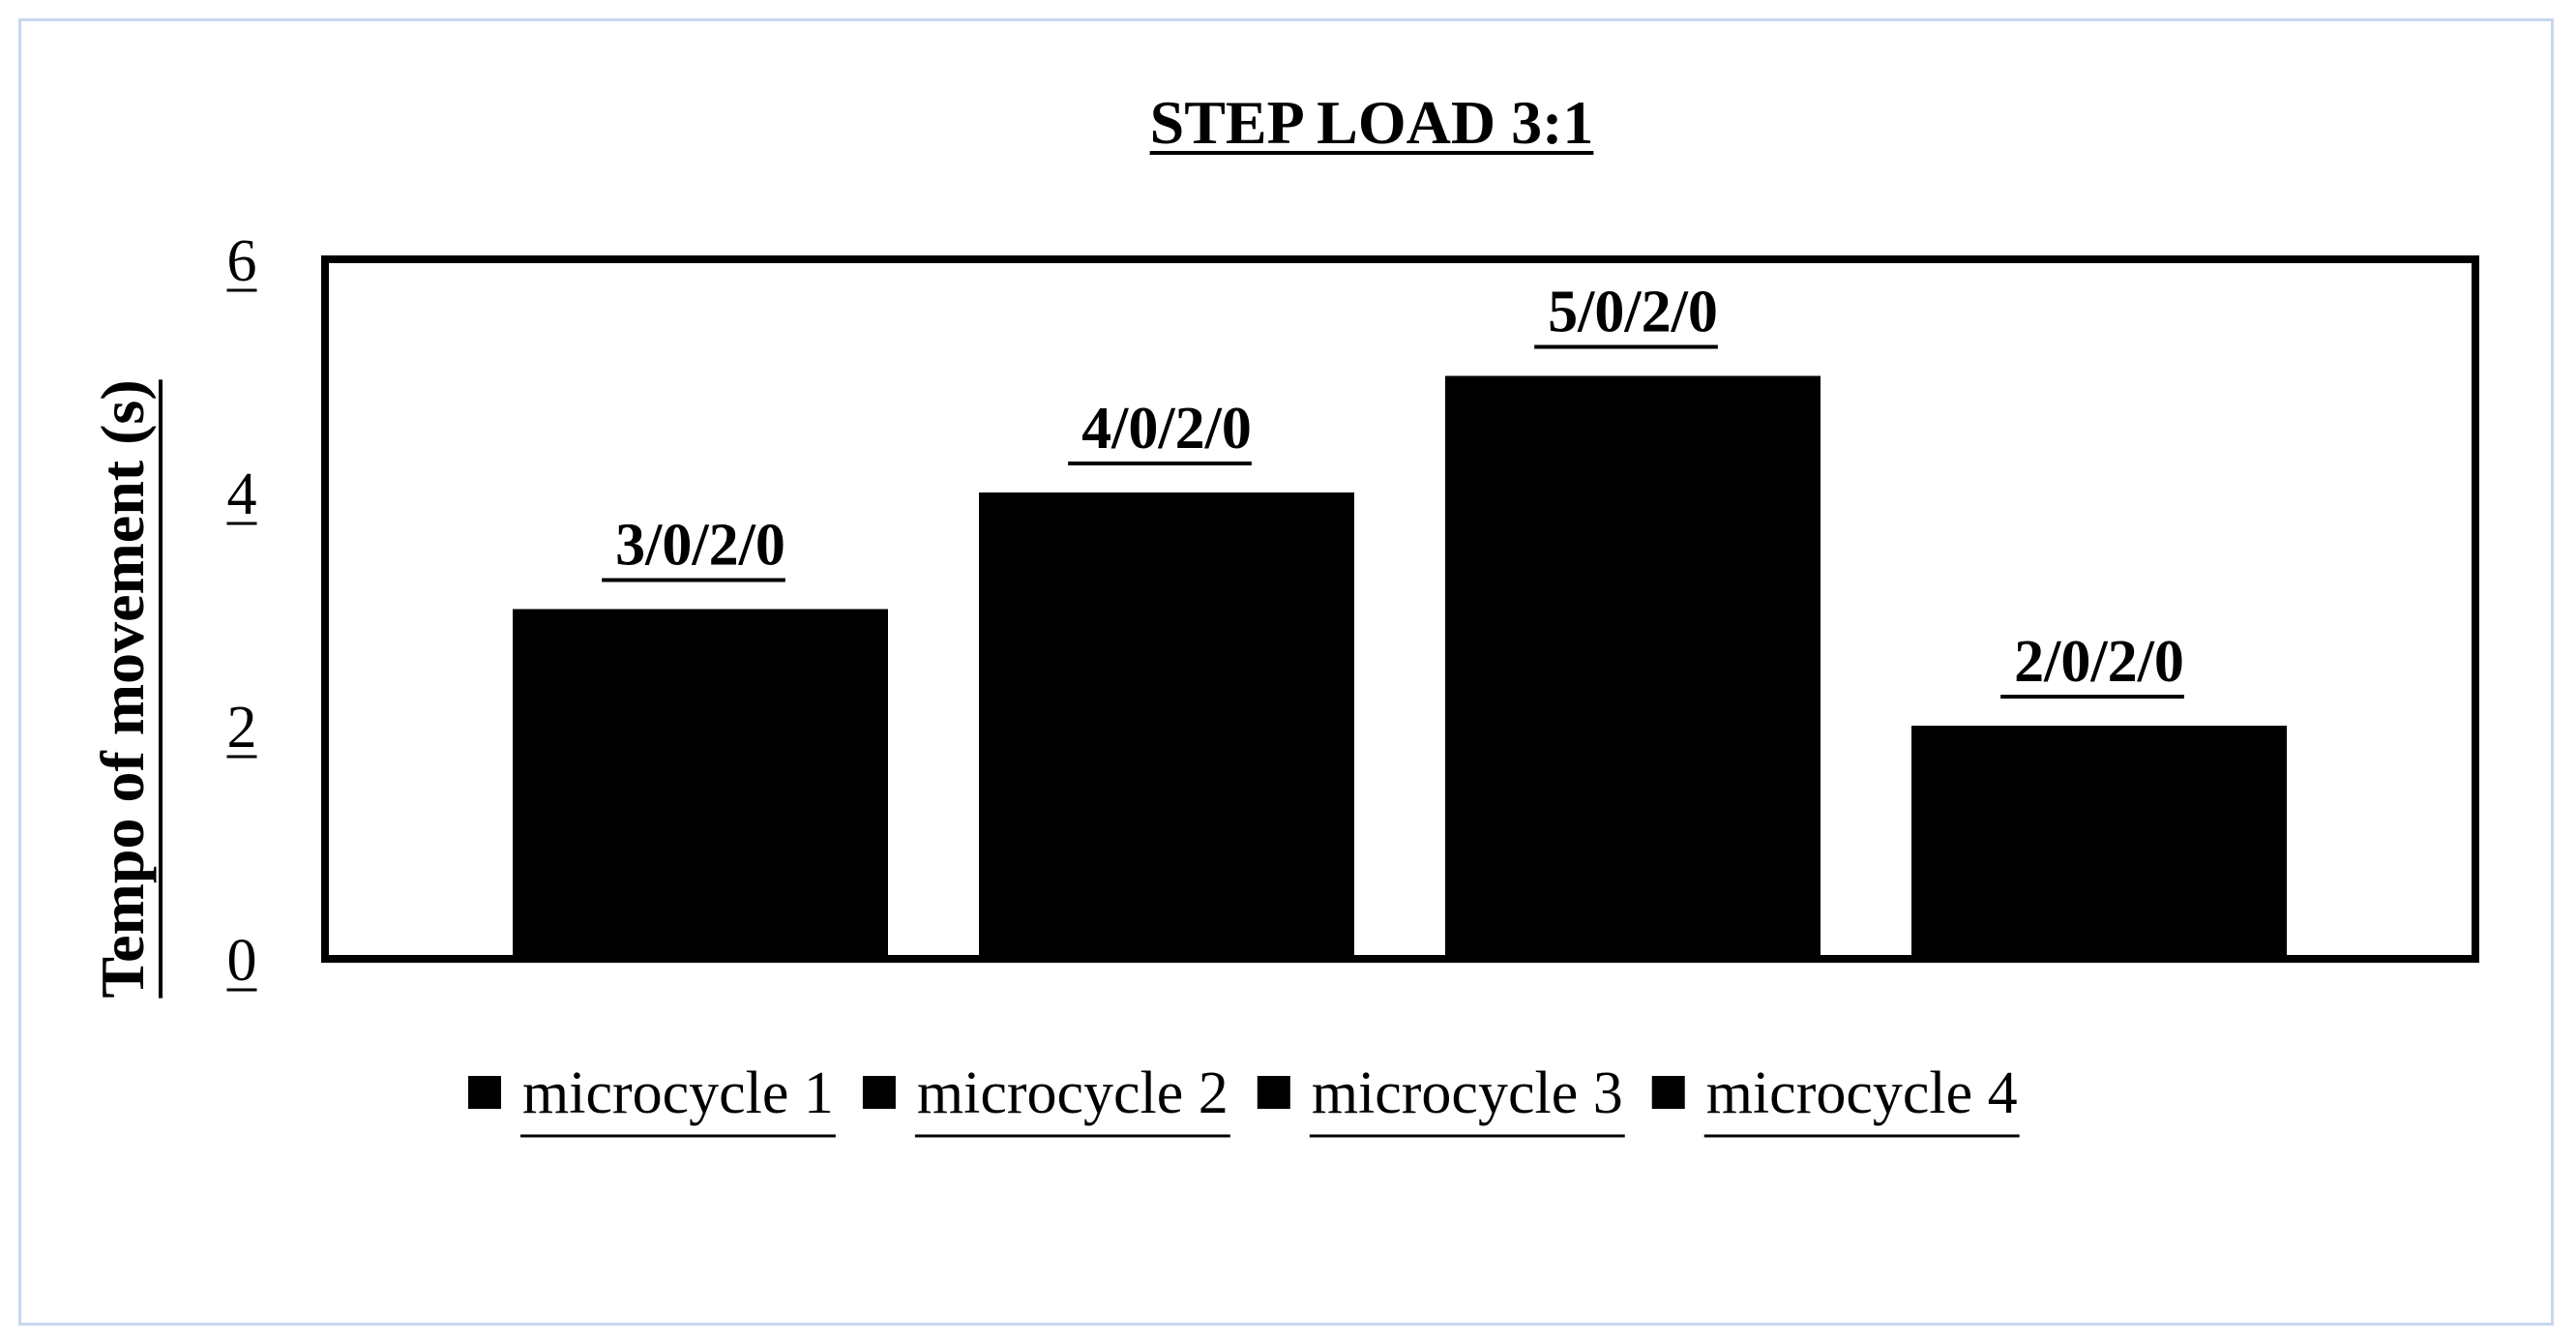 The width and height of the screenshot is (2576, 1342). What do you see at coordinates (1633, 312) in the screenshot?
I see `data-label-3: 5/0/2/0` at bounding box center [1633, 312].